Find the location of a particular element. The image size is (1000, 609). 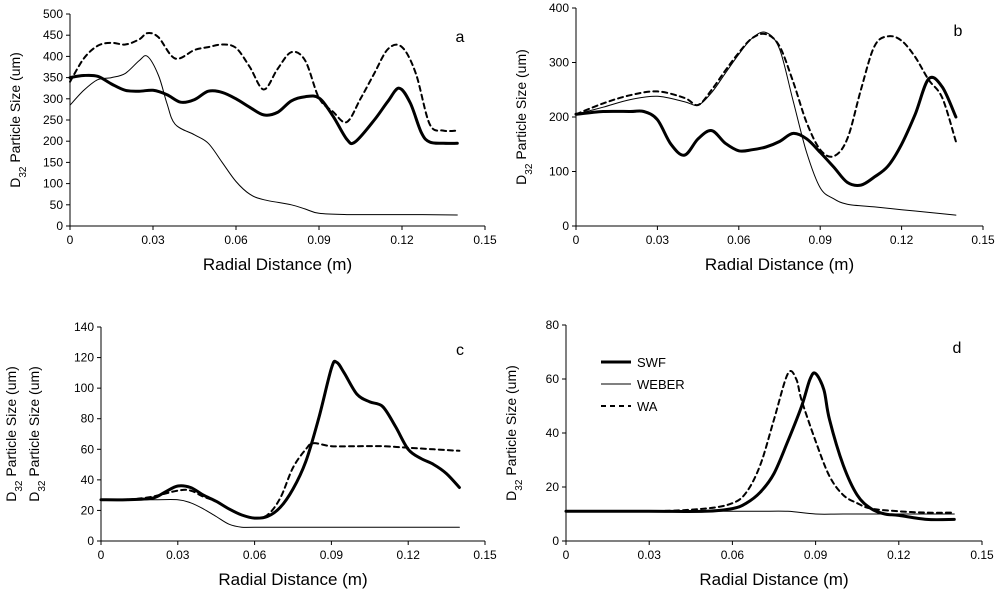

y-axis-label-secondary: D32 Particle Size (um) is located at coordinates (37, 434).